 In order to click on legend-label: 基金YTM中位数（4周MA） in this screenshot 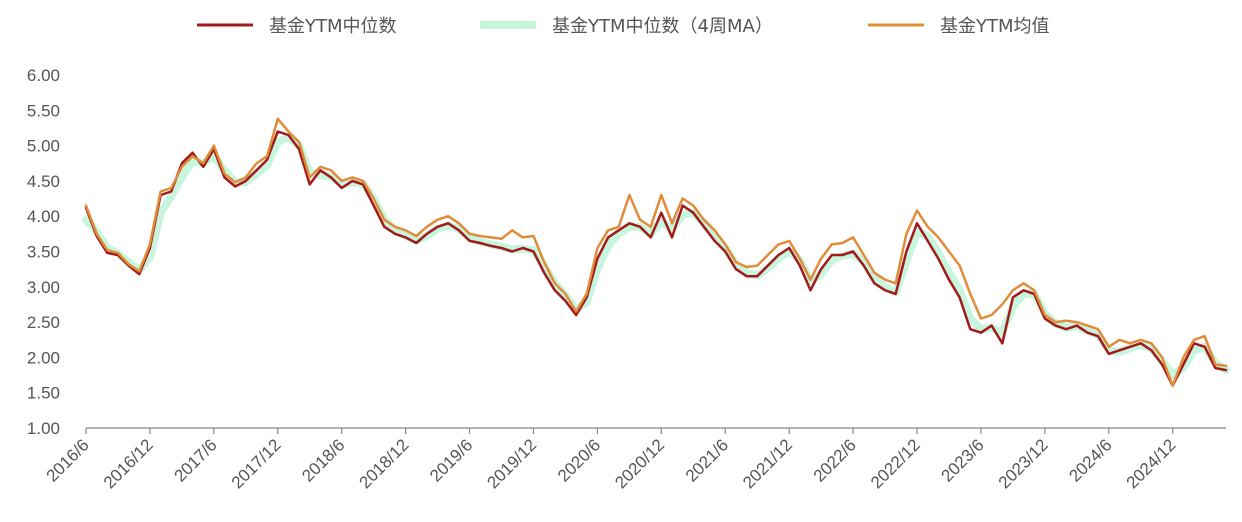, I will do `click(662, 26)`.